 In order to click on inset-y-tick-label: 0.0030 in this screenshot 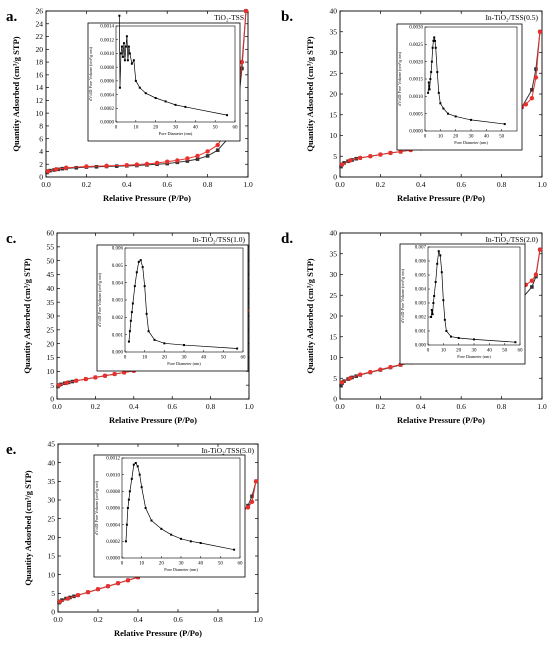, I will do `click(416, 28)`.